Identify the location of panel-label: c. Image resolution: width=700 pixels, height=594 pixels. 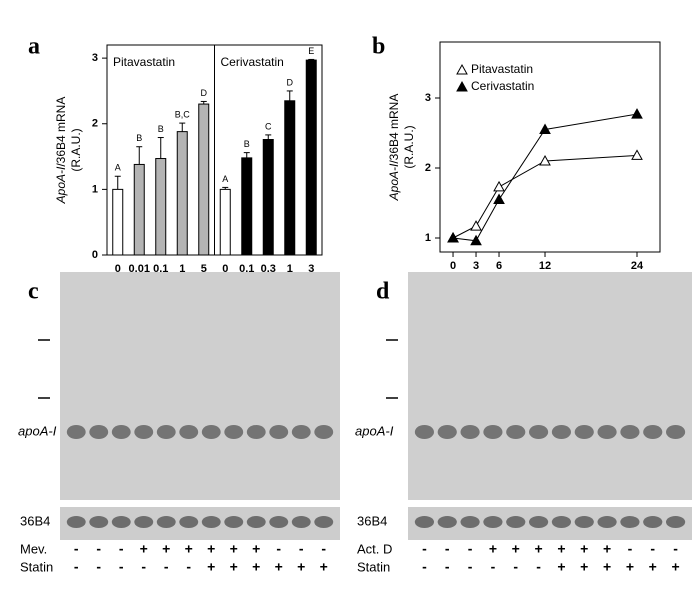
(33, 292).